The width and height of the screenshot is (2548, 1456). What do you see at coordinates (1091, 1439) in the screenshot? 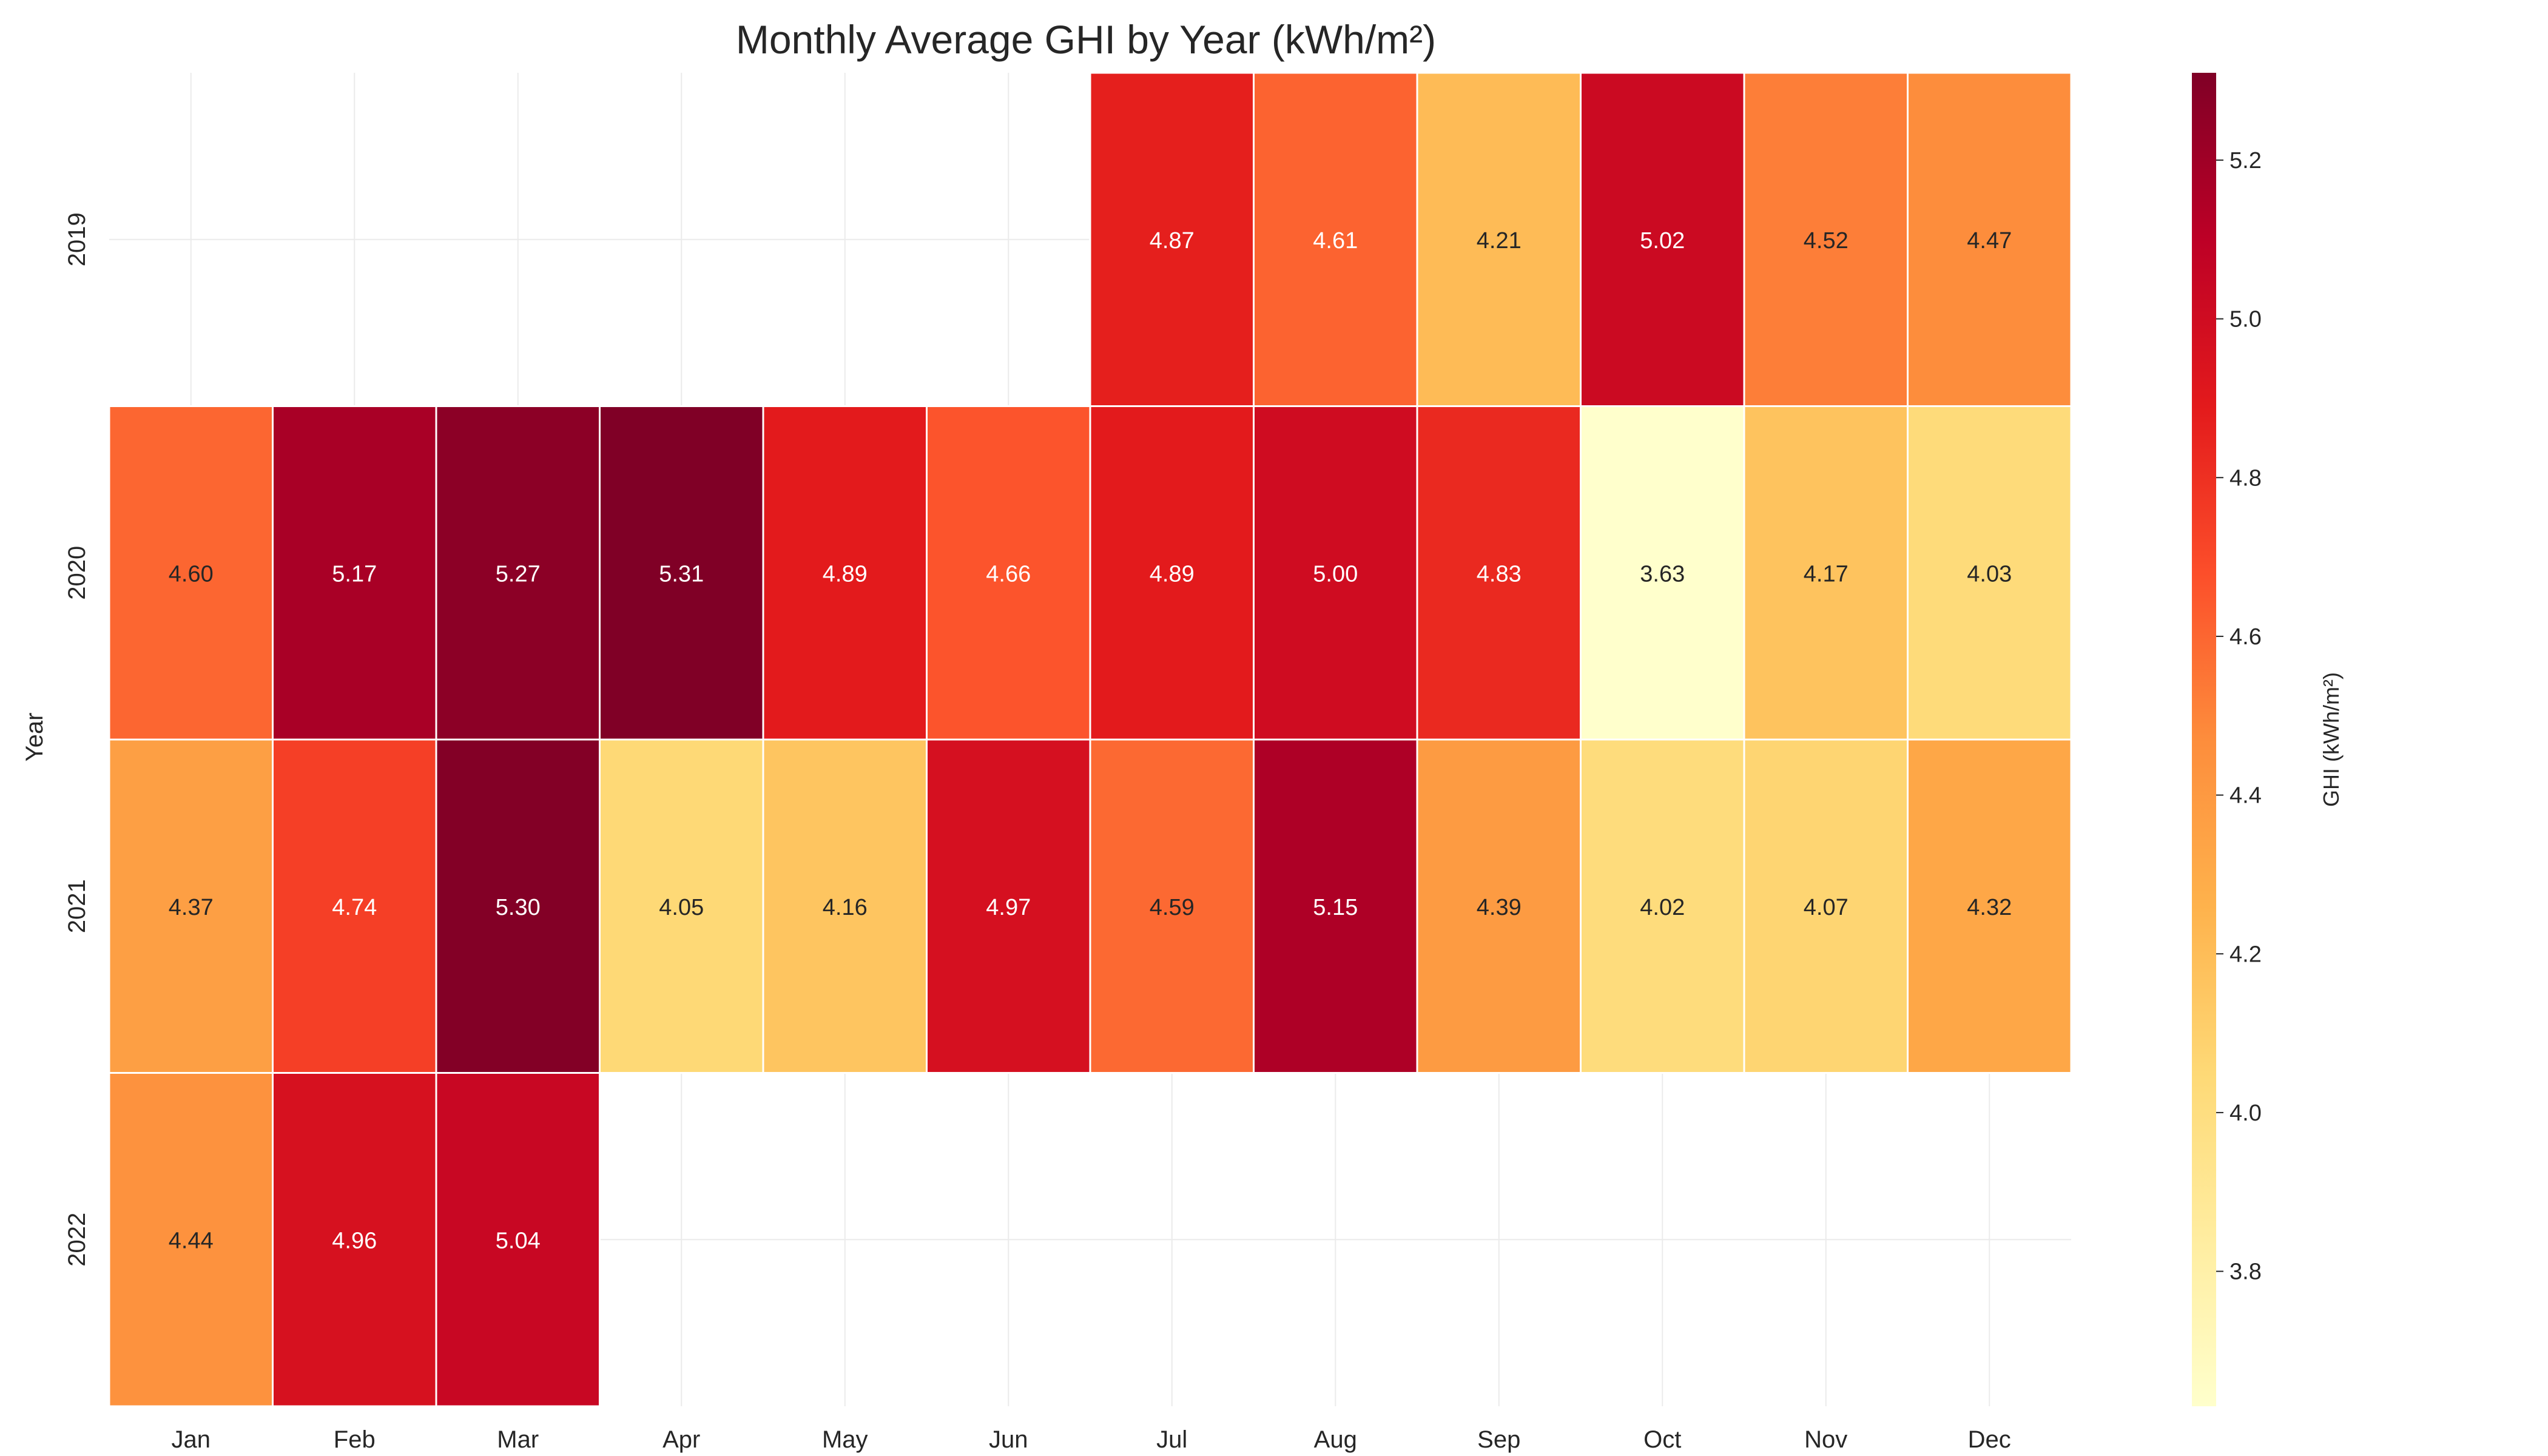
I see `x-axis-ticks: Jan Feb Mar Apr May Jun Jul Aug Sep Oct Nov Dec` at bounding box center [1091, 1439].